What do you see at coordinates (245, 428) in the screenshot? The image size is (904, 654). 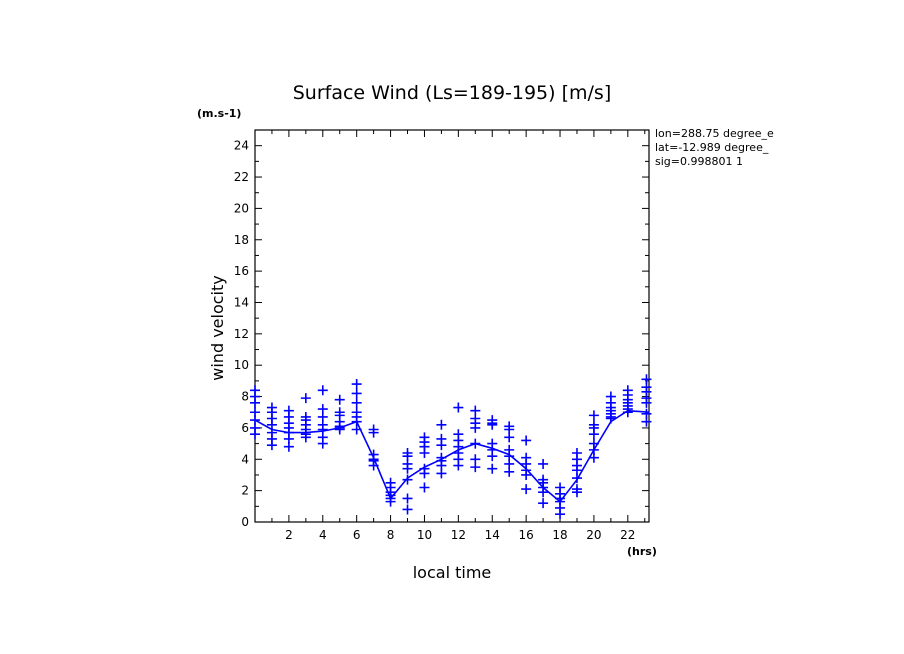 I see `y-tick-label: 6` at bounding box center [245, 428].